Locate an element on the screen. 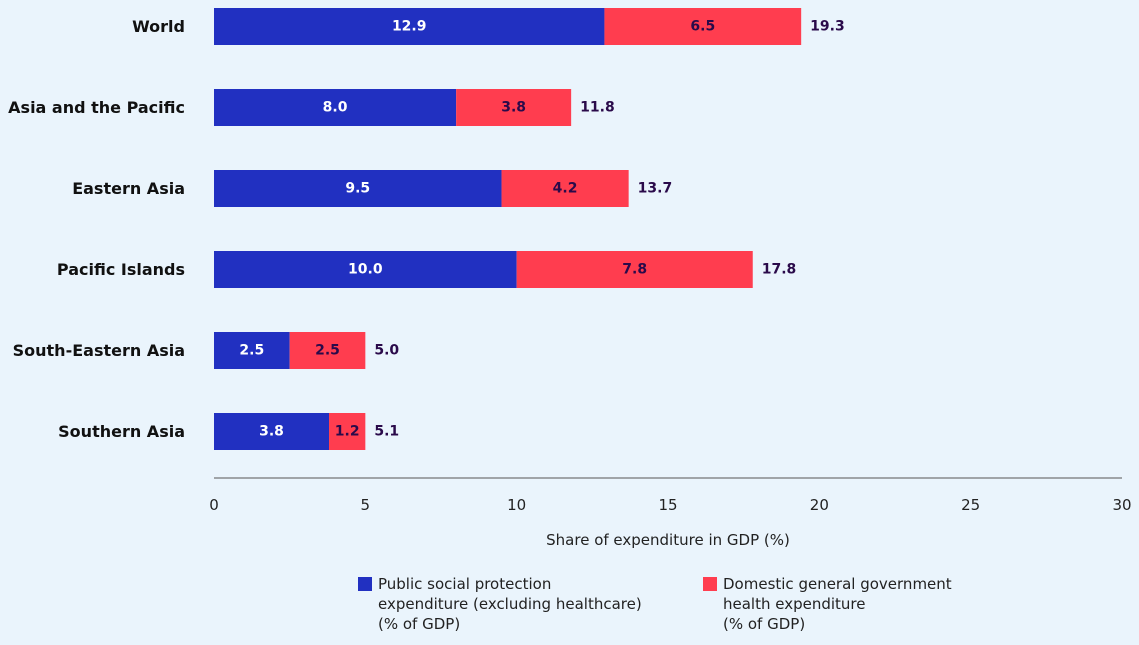  x-tick-label: 0 is located at coordinates (214, 505).